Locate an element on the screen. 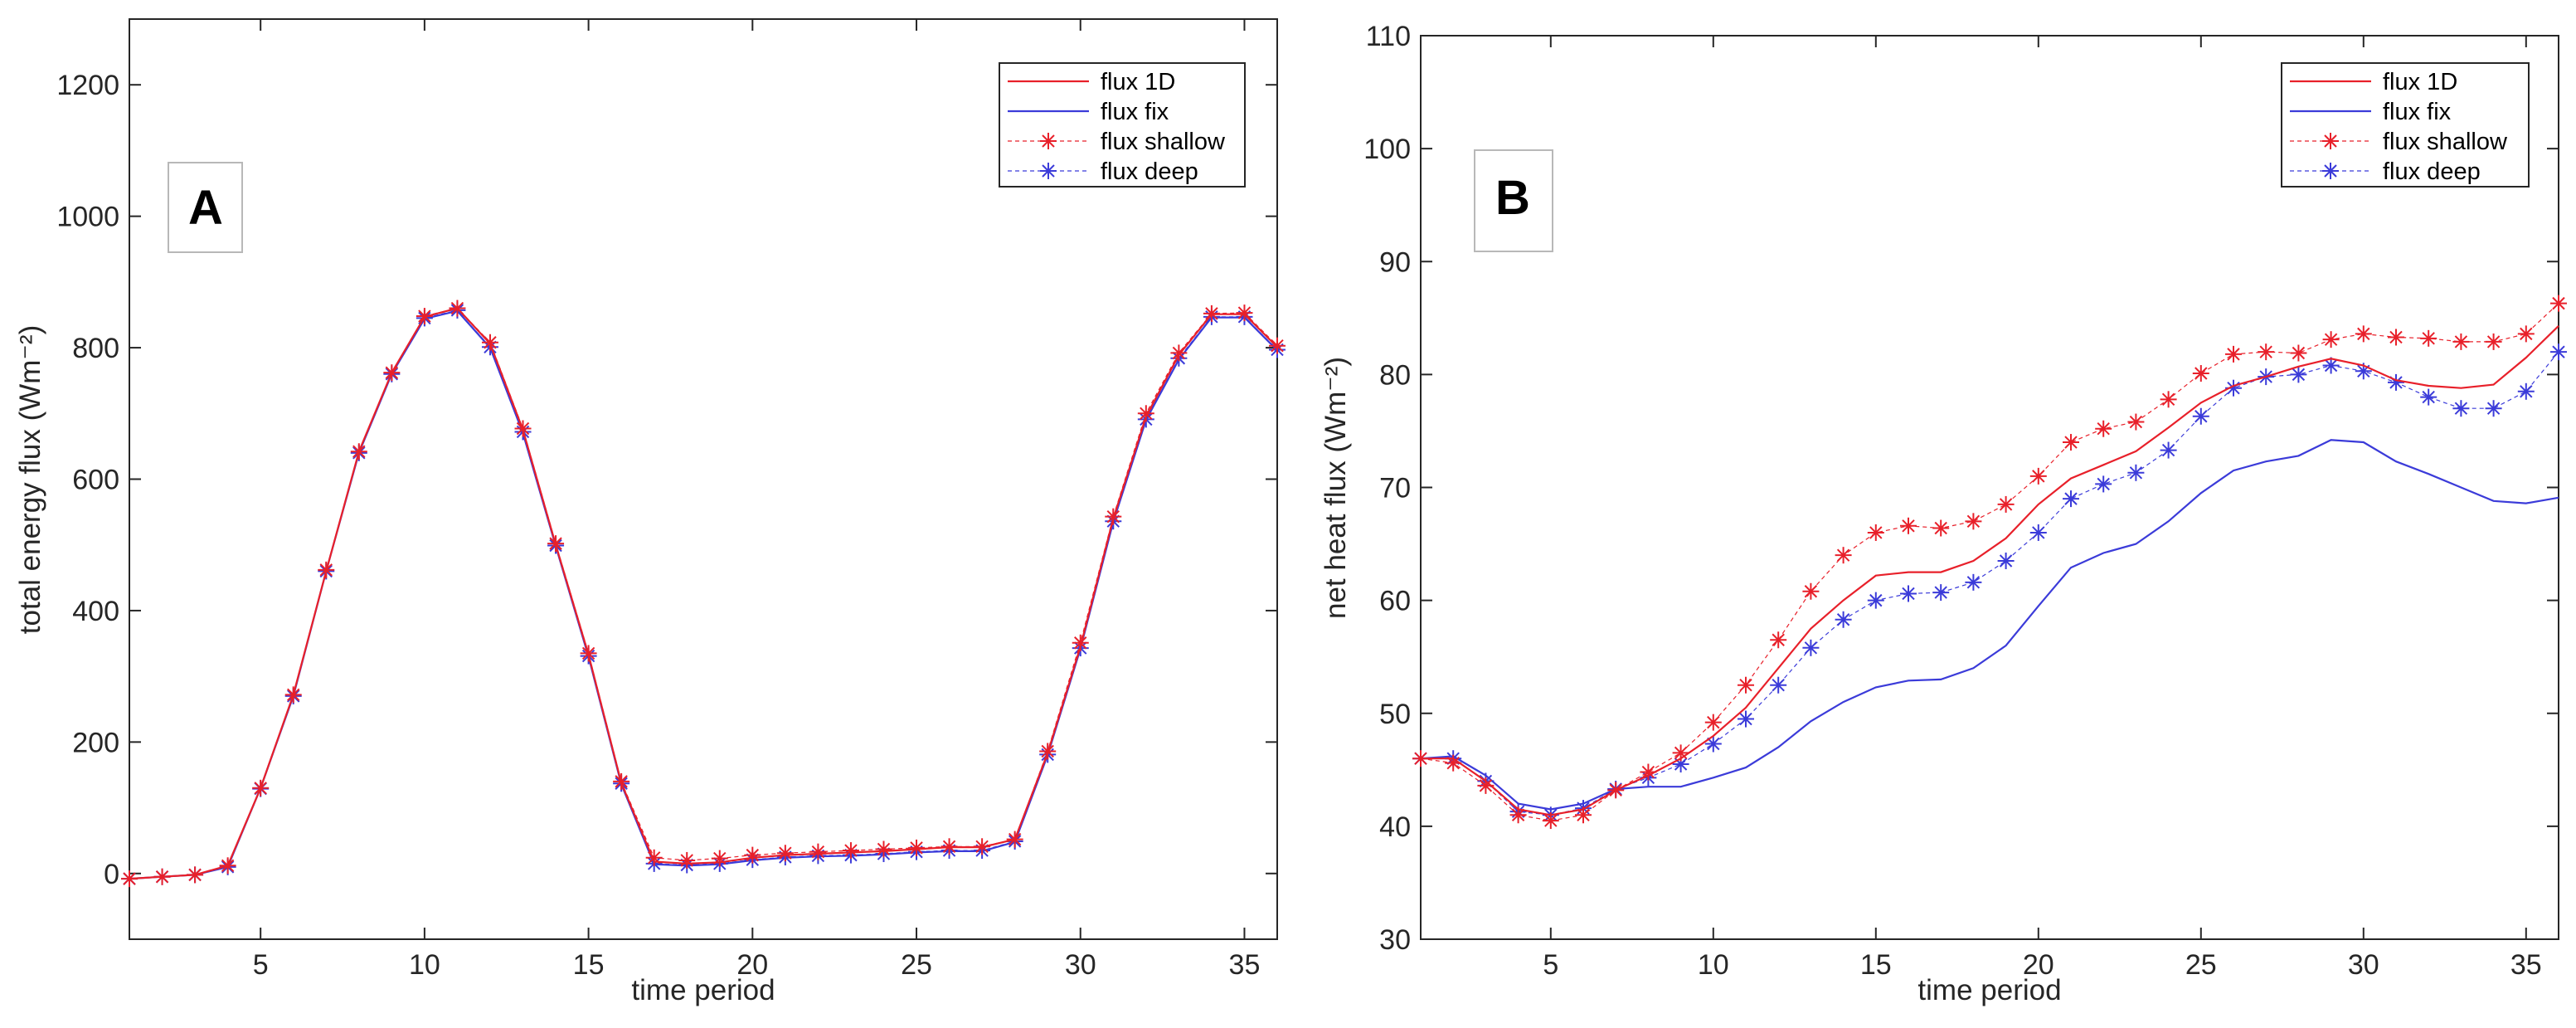 This screenshot has width=2576, height=1028. panel-label: A is located at coordinates (206, 208).